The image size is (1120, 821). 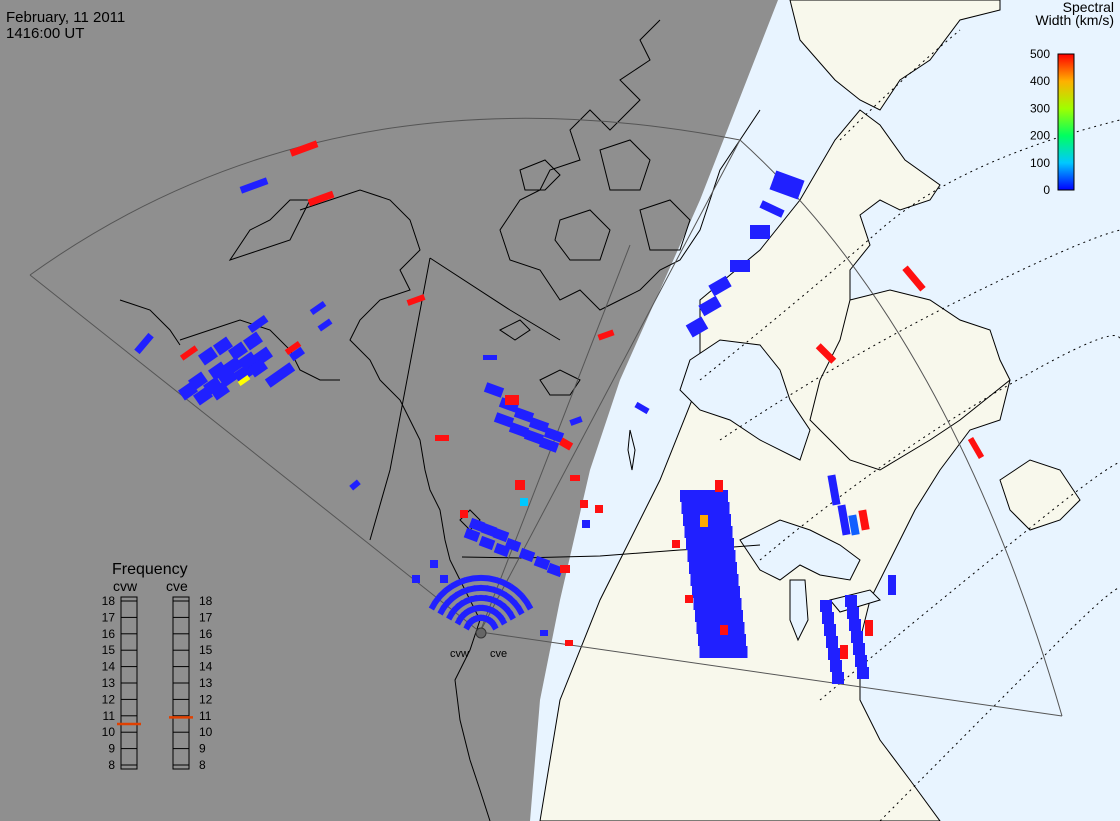 What do you see at coordinates (1040, 163) in the screenshot?
I see `colorbar-tick-label: 100` at bounding box center [1040, 163].